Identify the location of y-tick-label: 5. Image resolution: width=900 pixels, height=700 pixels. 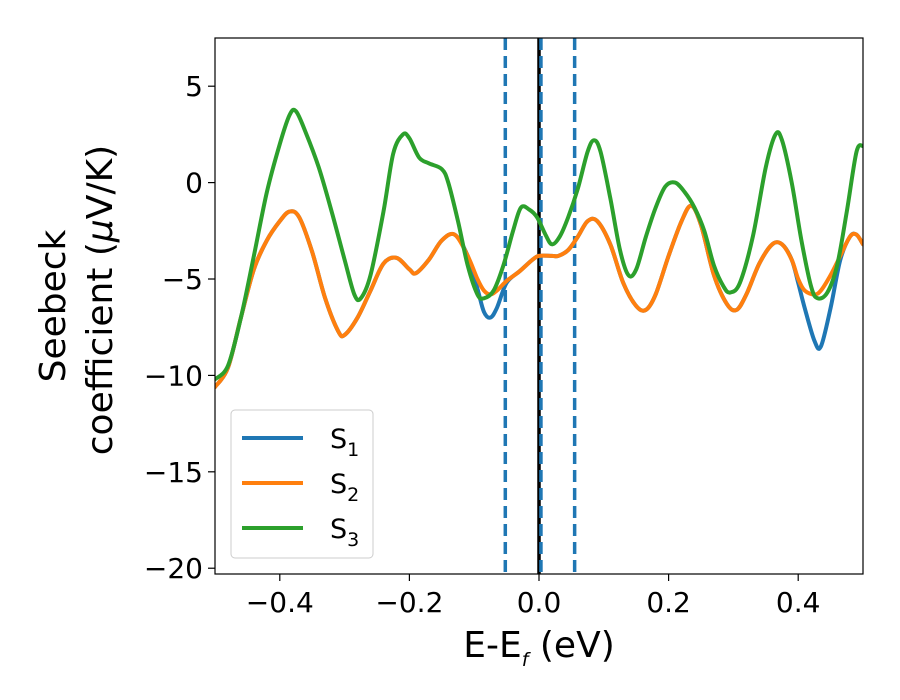
(194, 86).